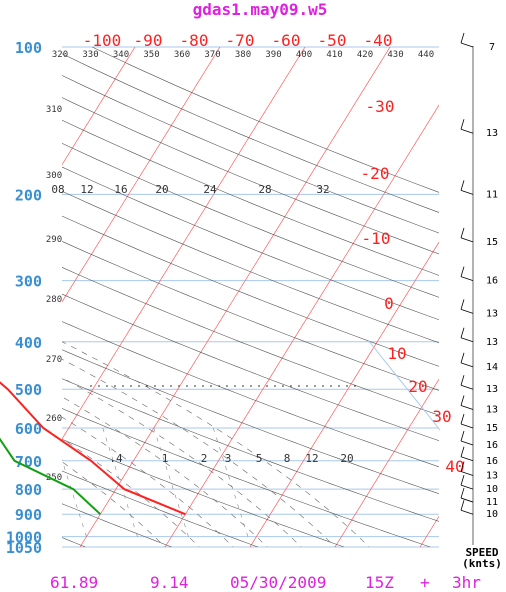 Image resolution: width=506 pixels, height=592 pixels. I want to click on pressure-label: 500, so click(28, 390).